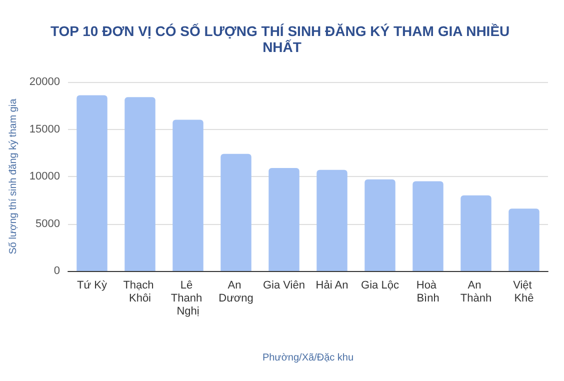  What do you see at coordinates (332, 286) in the screenshot?
I see `x-tick-label: Hải An` at bounding box center [332, 286].